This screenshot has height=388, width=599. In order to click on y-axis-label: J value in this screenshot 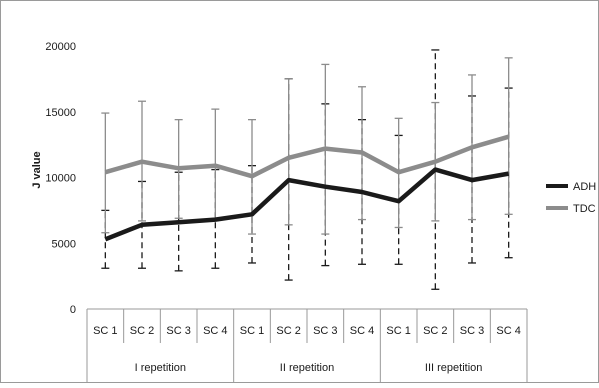, I will do `click(37, 169)`.